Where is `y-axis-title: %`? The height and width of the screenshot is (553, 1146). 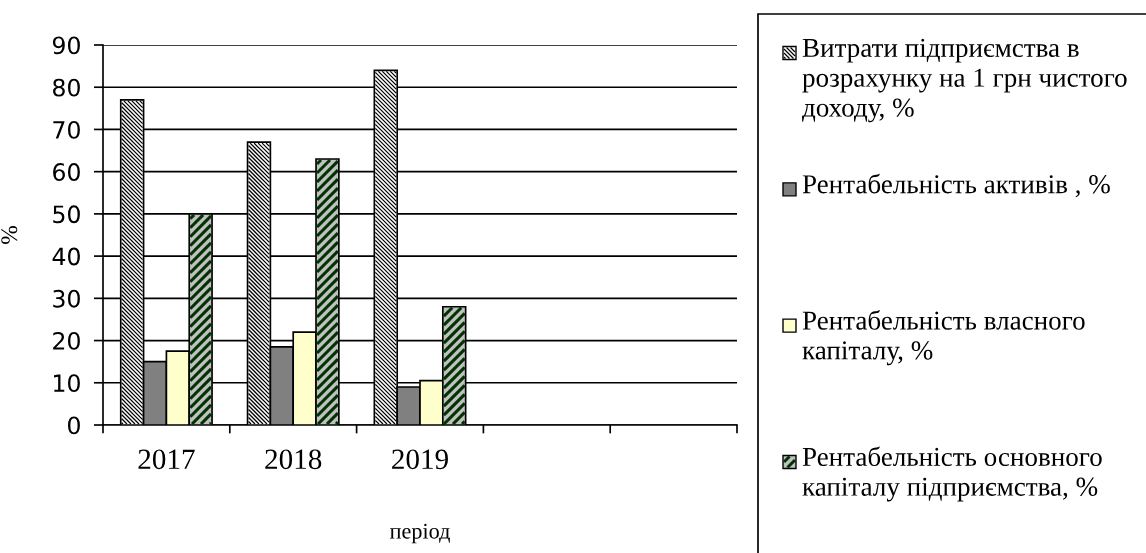 y-axis-title: % is located at coordinates (9, 235).